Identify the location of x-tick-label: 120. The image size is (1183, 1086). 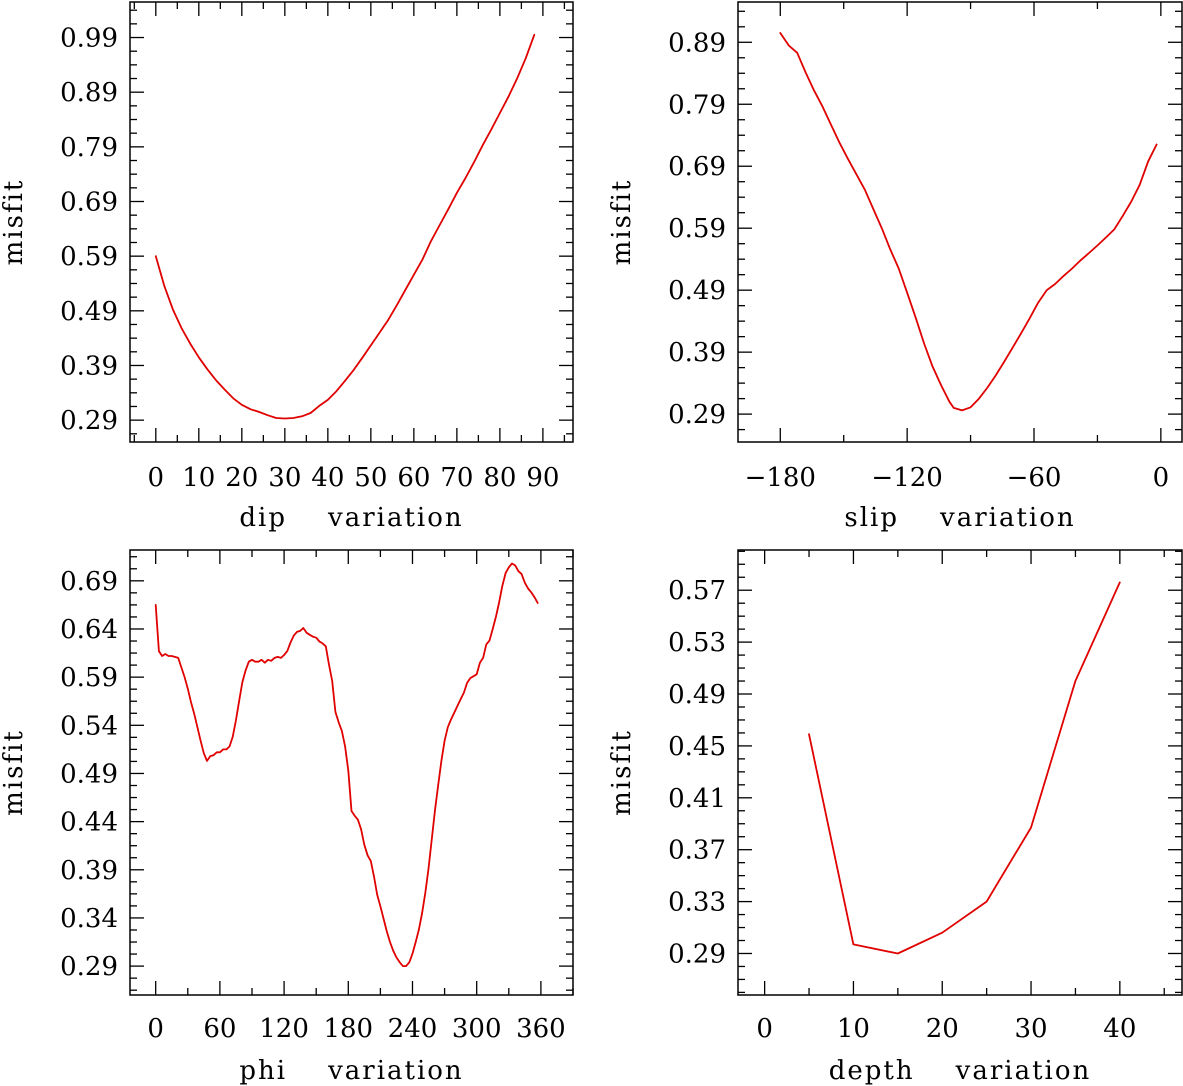
(284, 1029).